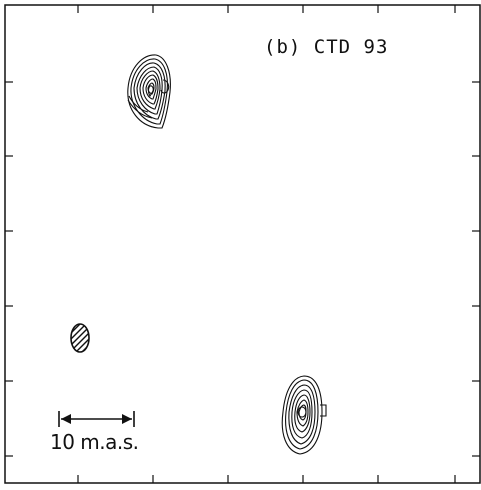  What do you see at coordinates (326, 47) in the screenshot?
I see `panel-label: (b) CTD 93` at bounding box center [326, 47].